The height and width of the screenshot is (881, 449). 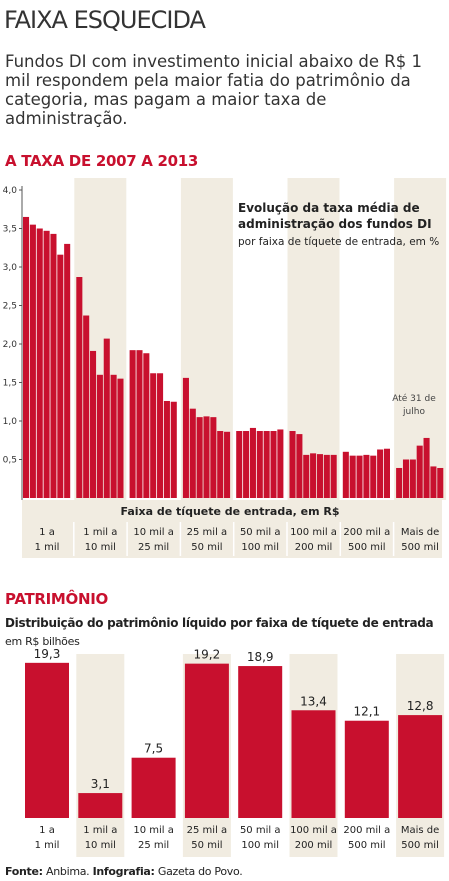 I want to click on footer-credit-label: Infografia:, so click(x=123, y=871).